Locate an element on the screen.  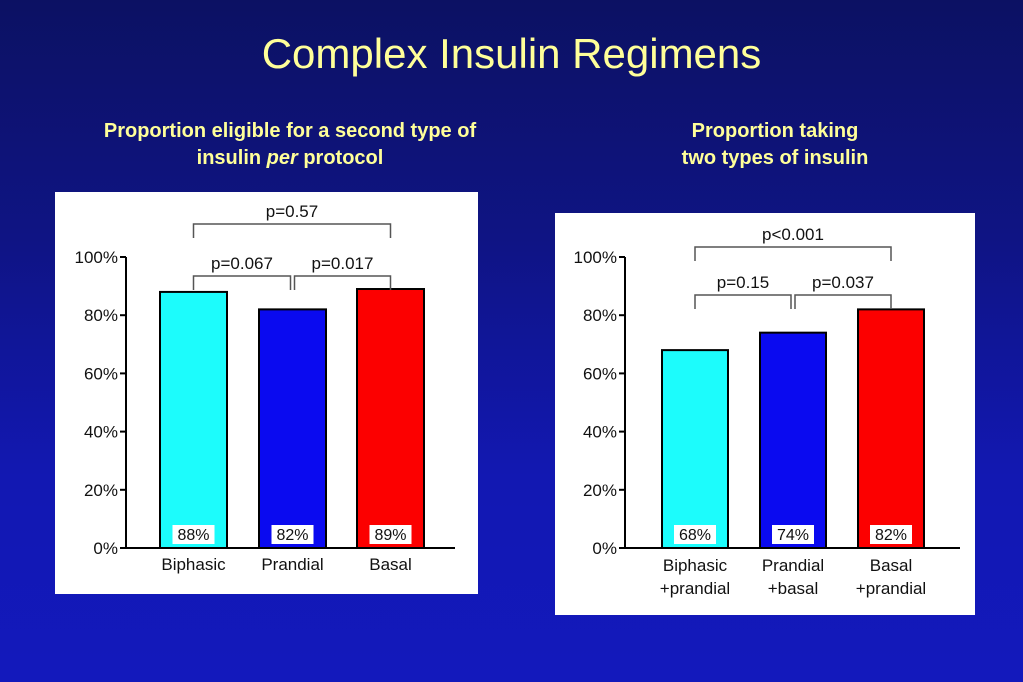
p-value-label: p<0.001 is located at coordinates (793, 234).